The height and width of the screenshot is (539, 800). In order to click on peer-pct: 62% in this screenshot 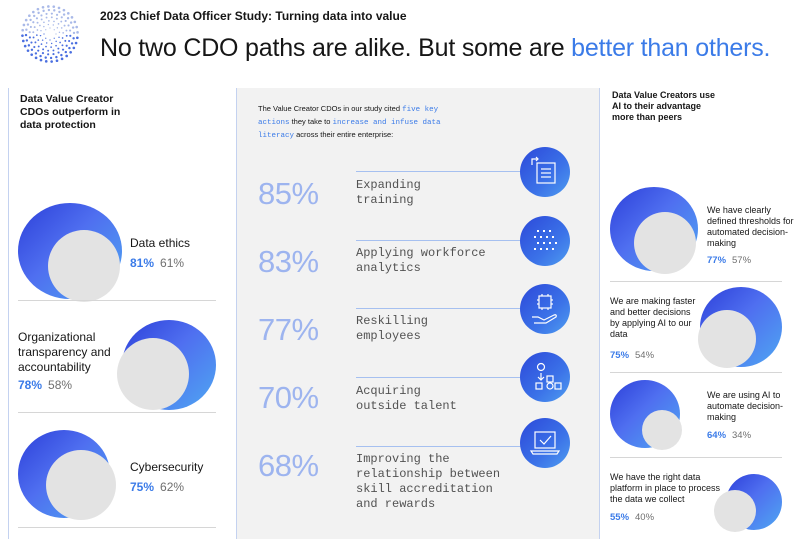, I will do `click(172, 487)`.